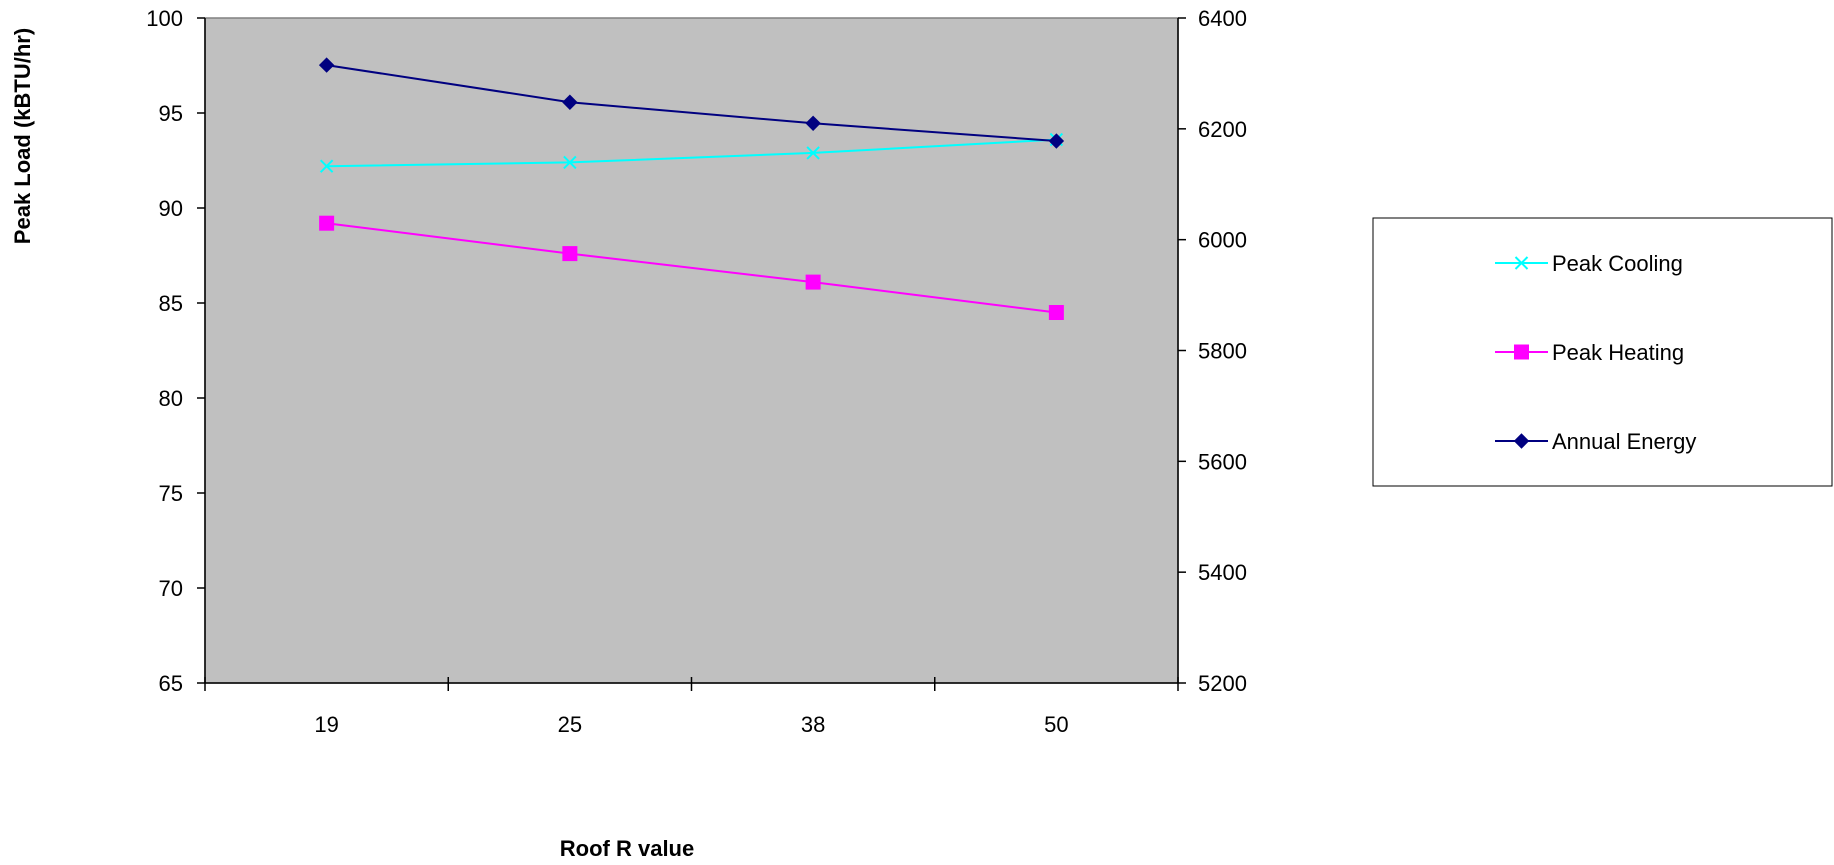 The image size is (1834, 865). I want to click on legend-label-annual-energy: Annual Energy, so click(1624, 441).